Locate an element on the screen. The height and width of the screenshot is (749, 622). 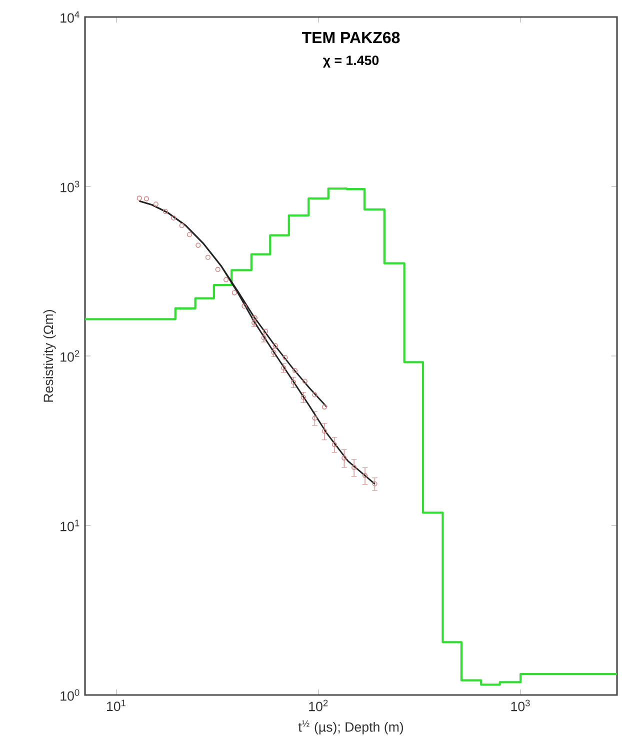
y-tick-label: 10$^{2}$ is located at coordinates (70, 356).